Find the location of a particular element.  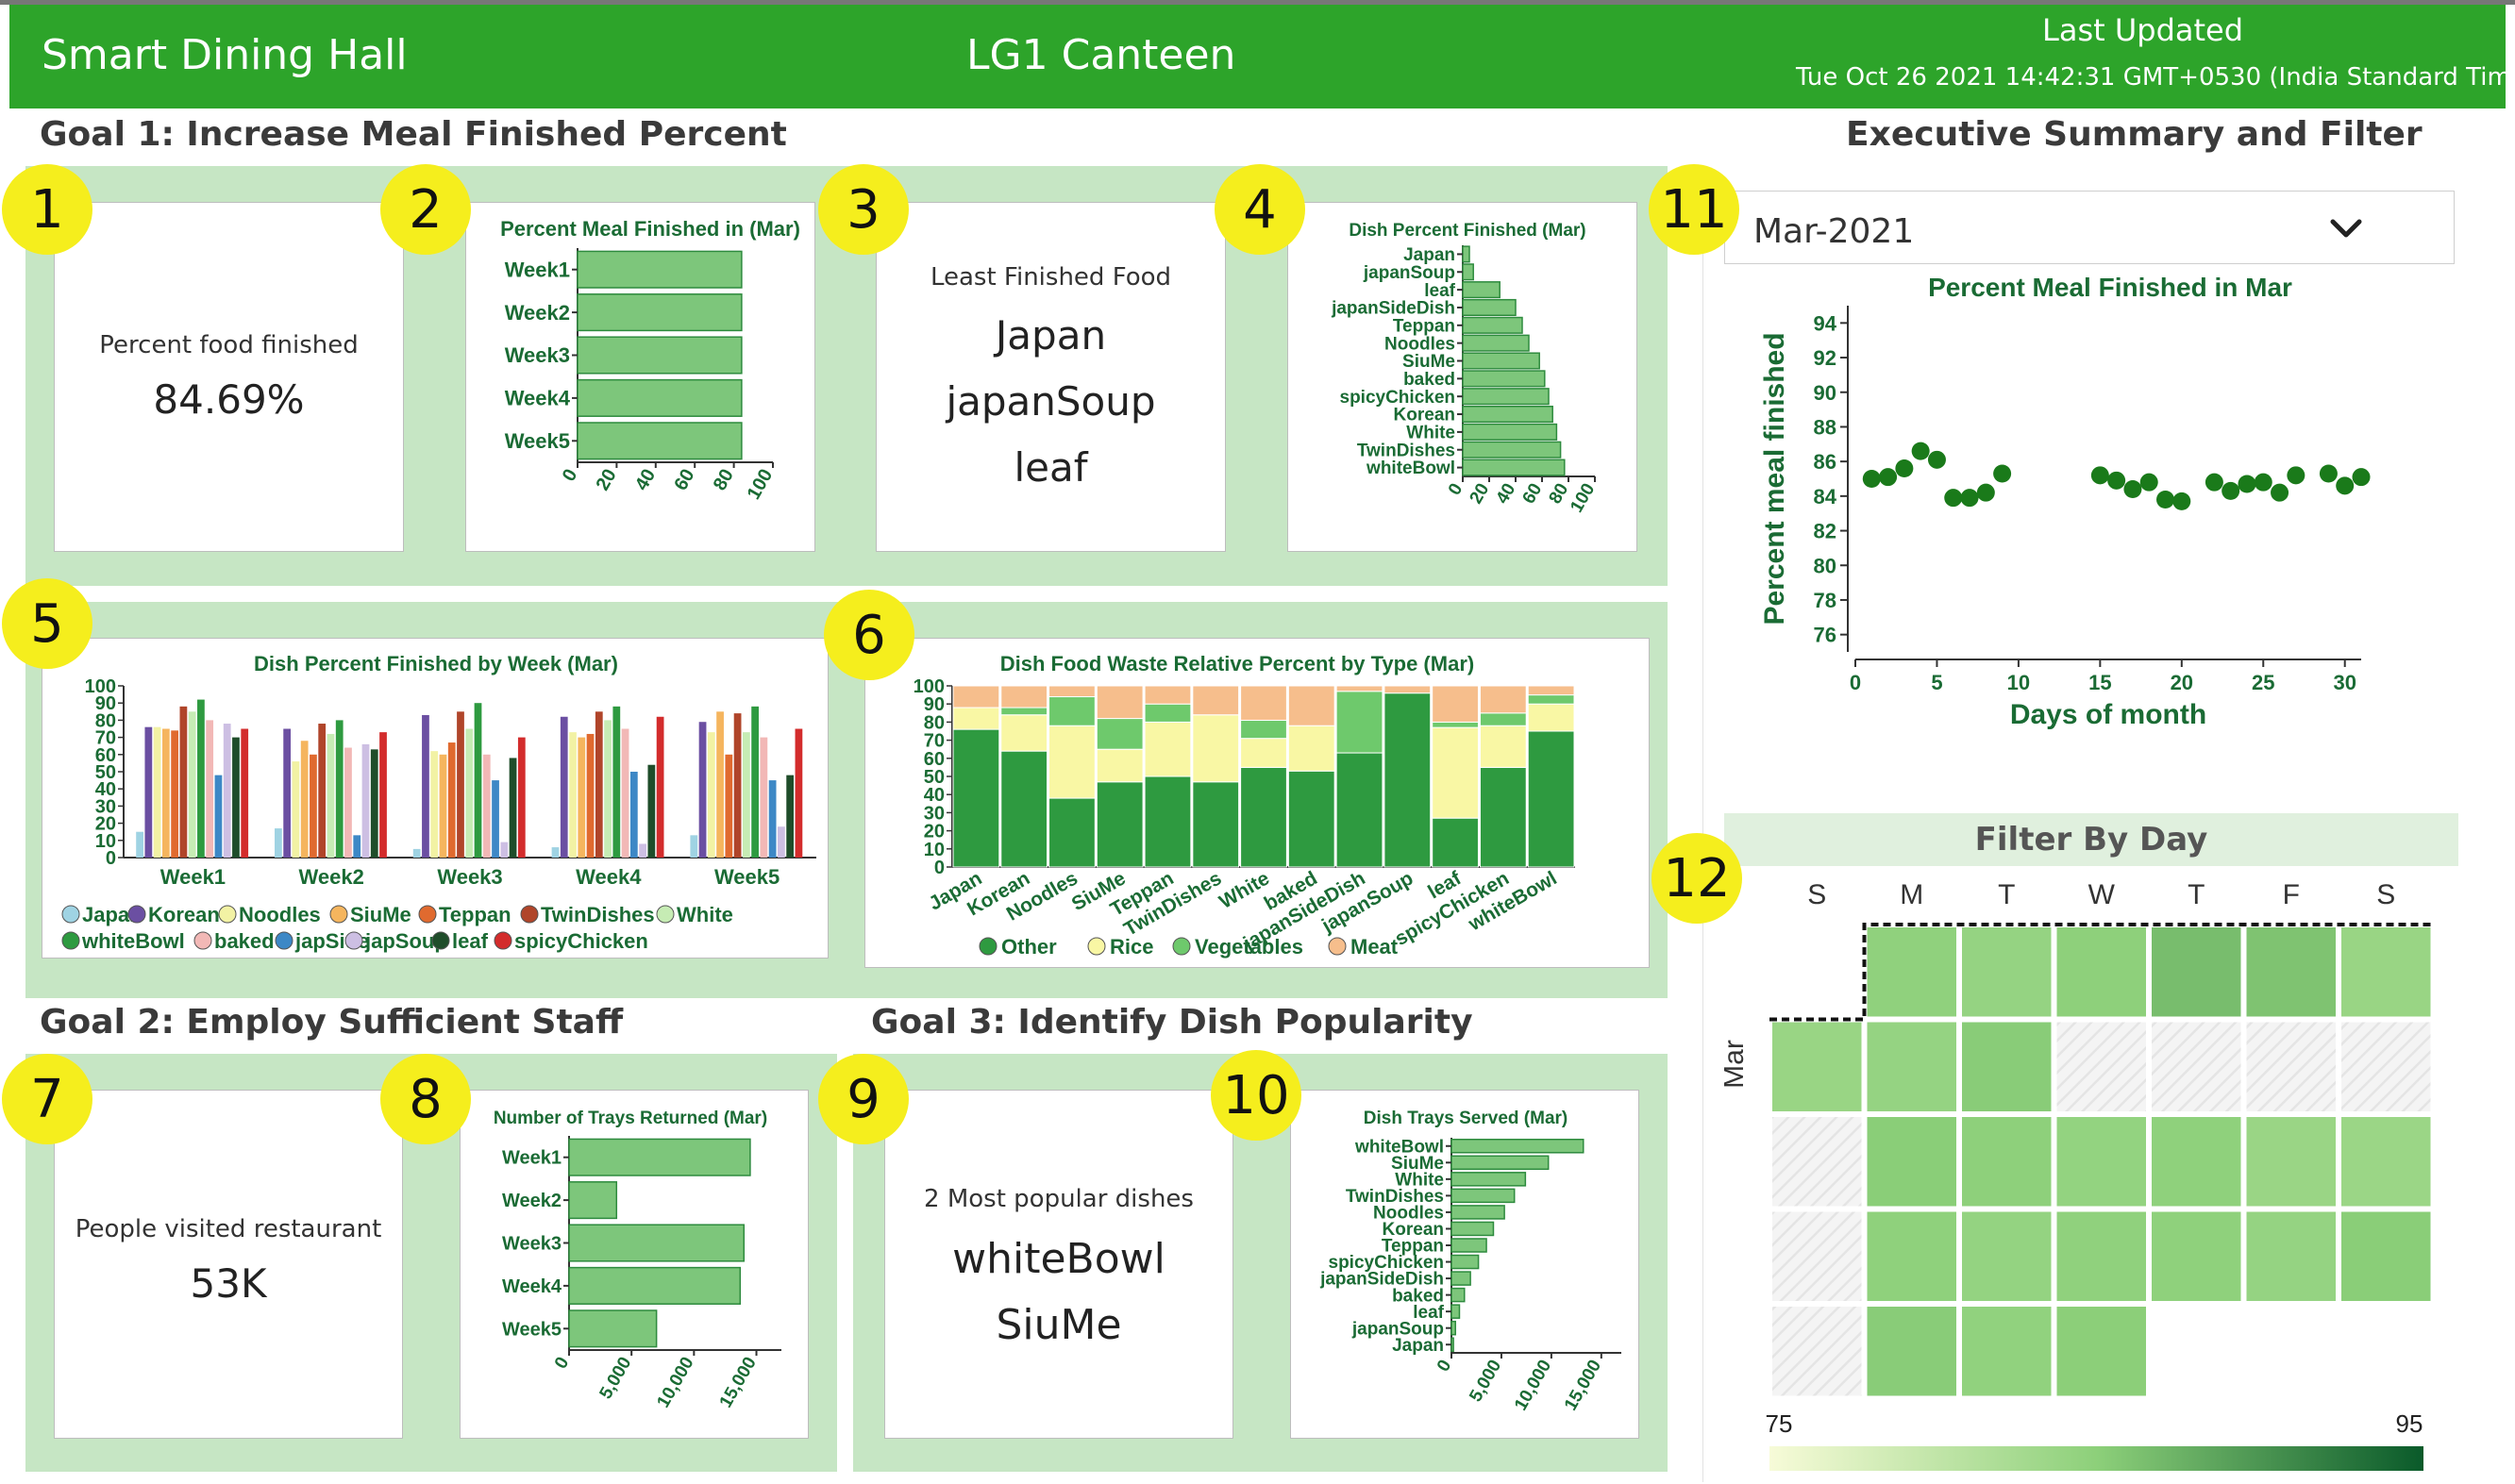

month-dropdown: Mar-2021 is located at coordinates (2090, 227).